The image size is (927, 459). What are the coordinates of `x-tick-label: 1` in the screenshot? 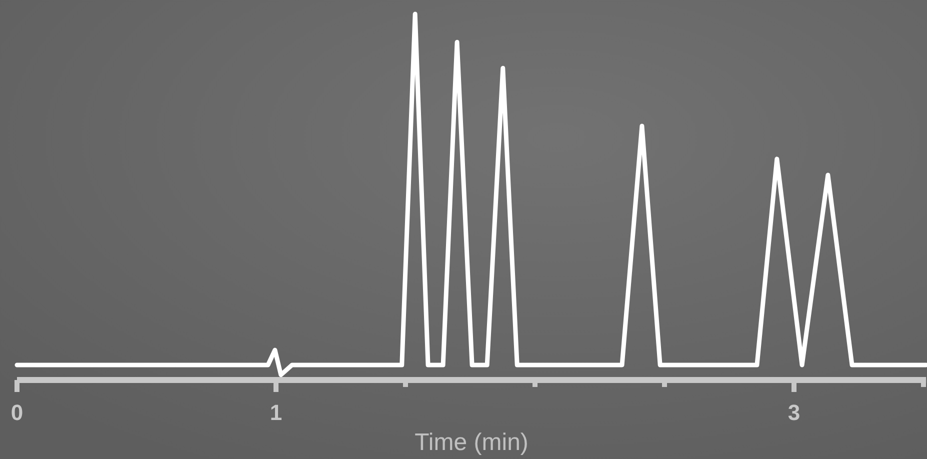 It's located at (276, 412).